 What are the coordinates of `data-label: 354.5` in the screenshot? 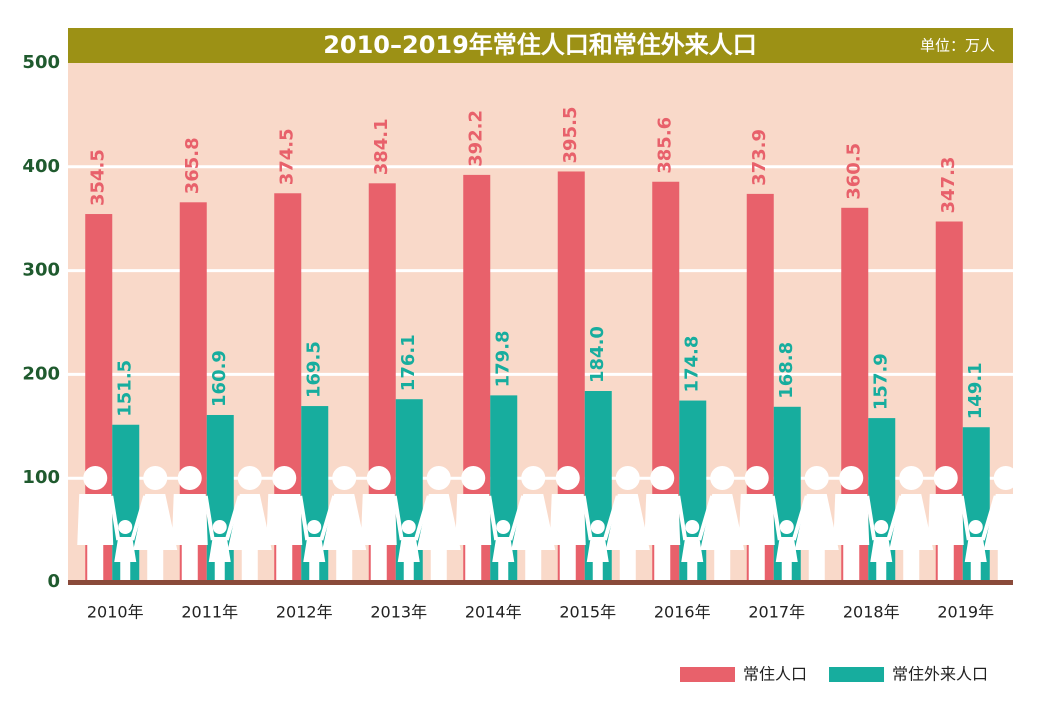 It's located at (98, 177).